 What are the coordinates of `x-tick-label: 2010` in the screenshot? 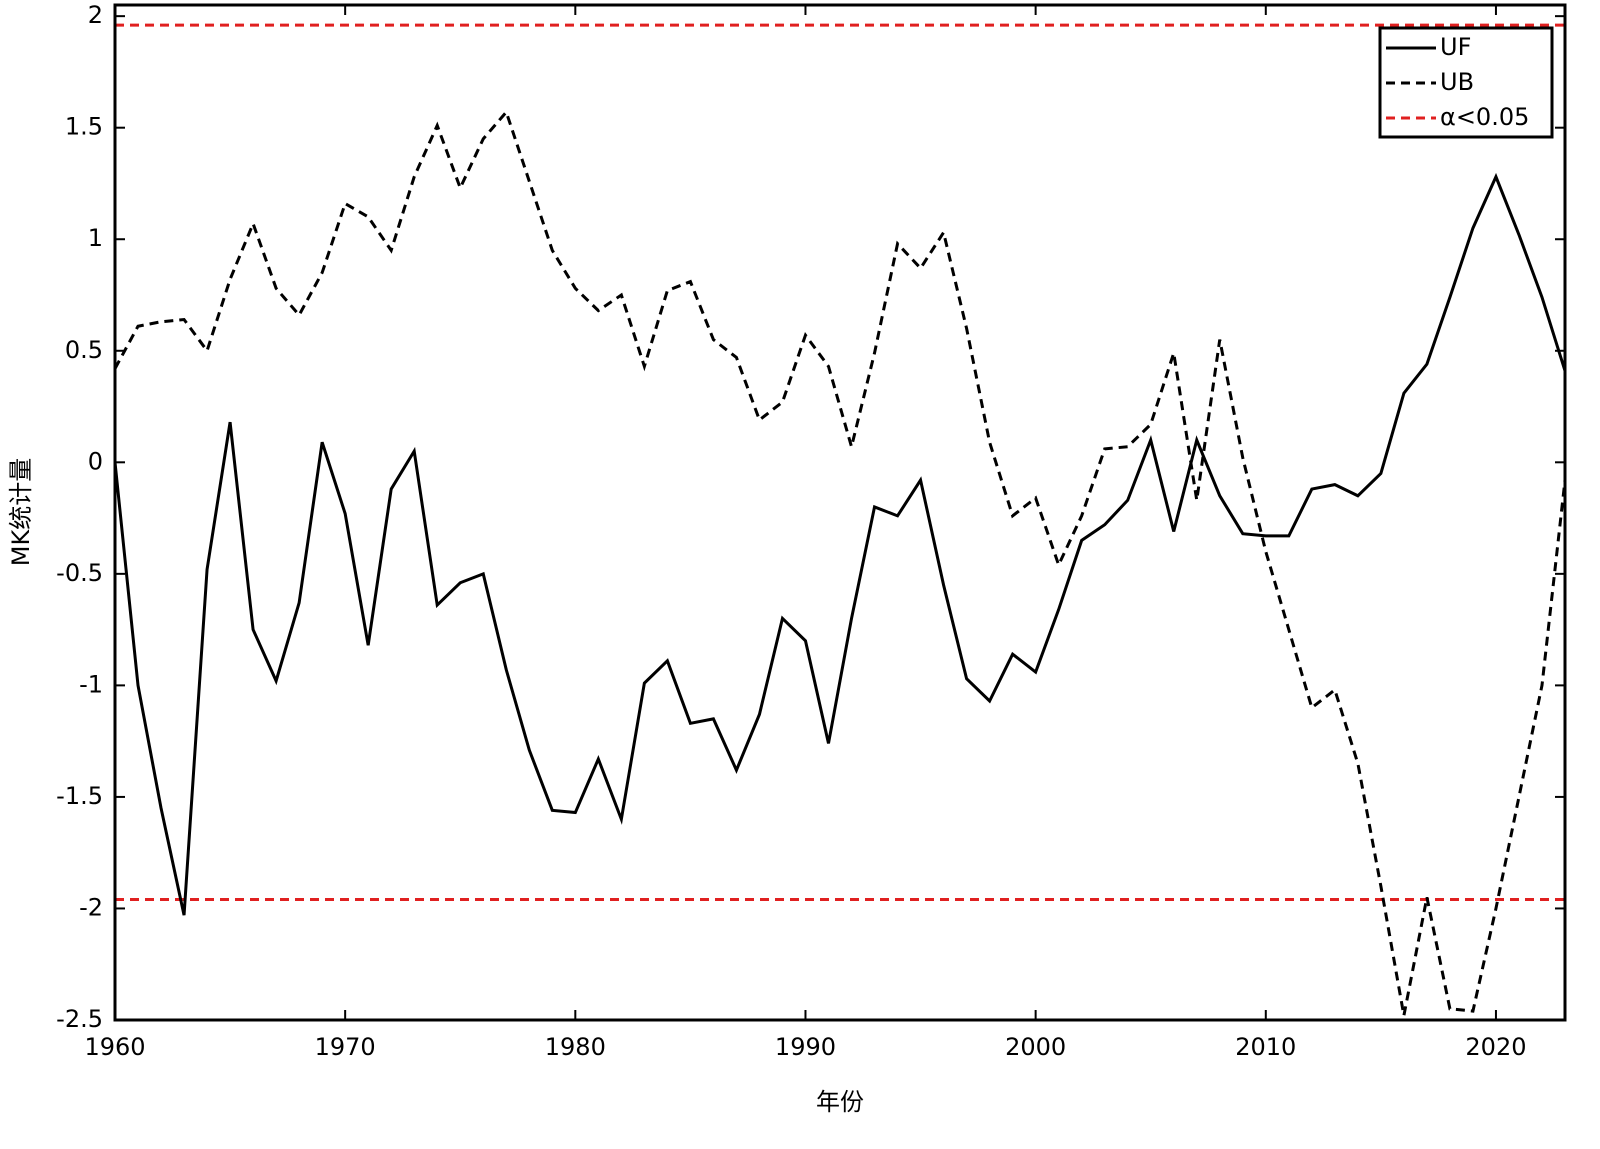 It's located at (1265, 1047).